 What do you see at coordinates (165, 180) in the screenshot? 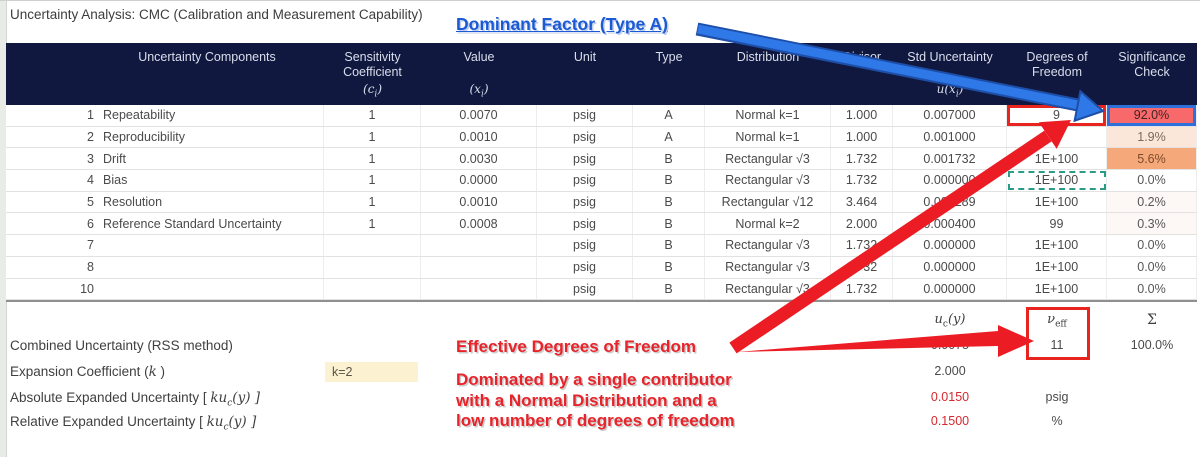
I see `cell-component: 4 Bias` at bounding box center [165, 180].